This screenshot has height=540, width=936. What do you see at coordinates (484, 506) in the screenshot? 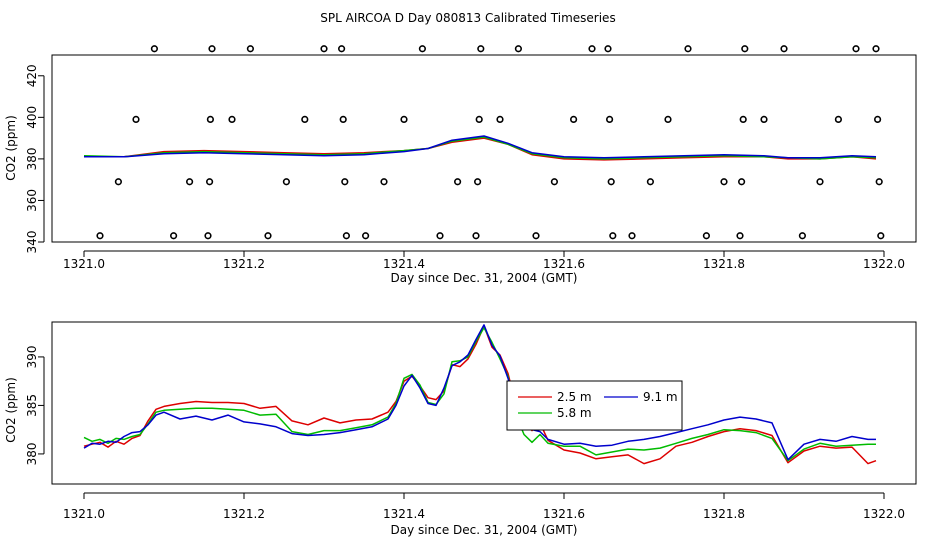
I see `bottom-x-axis: 1321.0 1321.2 1321.4 1321.6 1321.8 1322.0` at bounding box center [484, 506].